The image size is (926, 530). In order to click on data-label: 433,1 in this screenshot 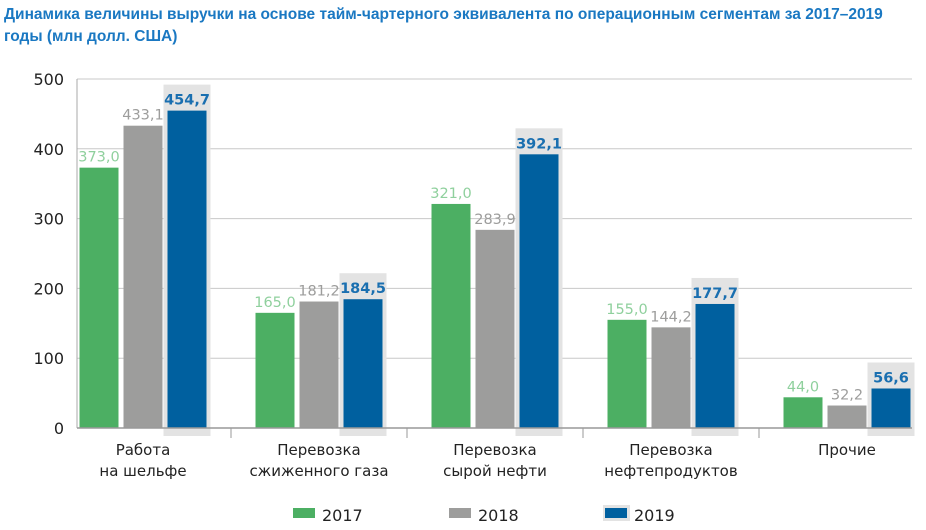, I will do `click(143, 116)`.